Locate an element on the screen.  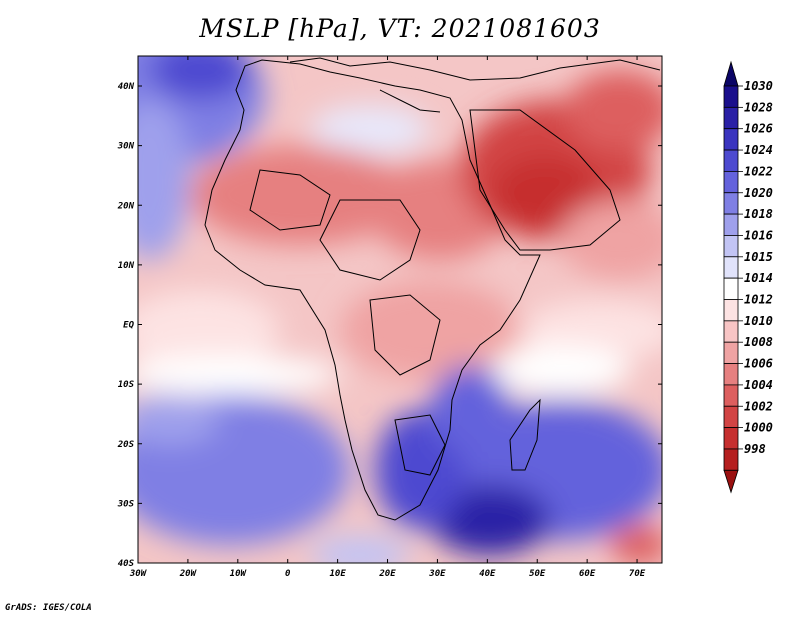
lat-tick-label: 10N is located at coordinates (126, 266).